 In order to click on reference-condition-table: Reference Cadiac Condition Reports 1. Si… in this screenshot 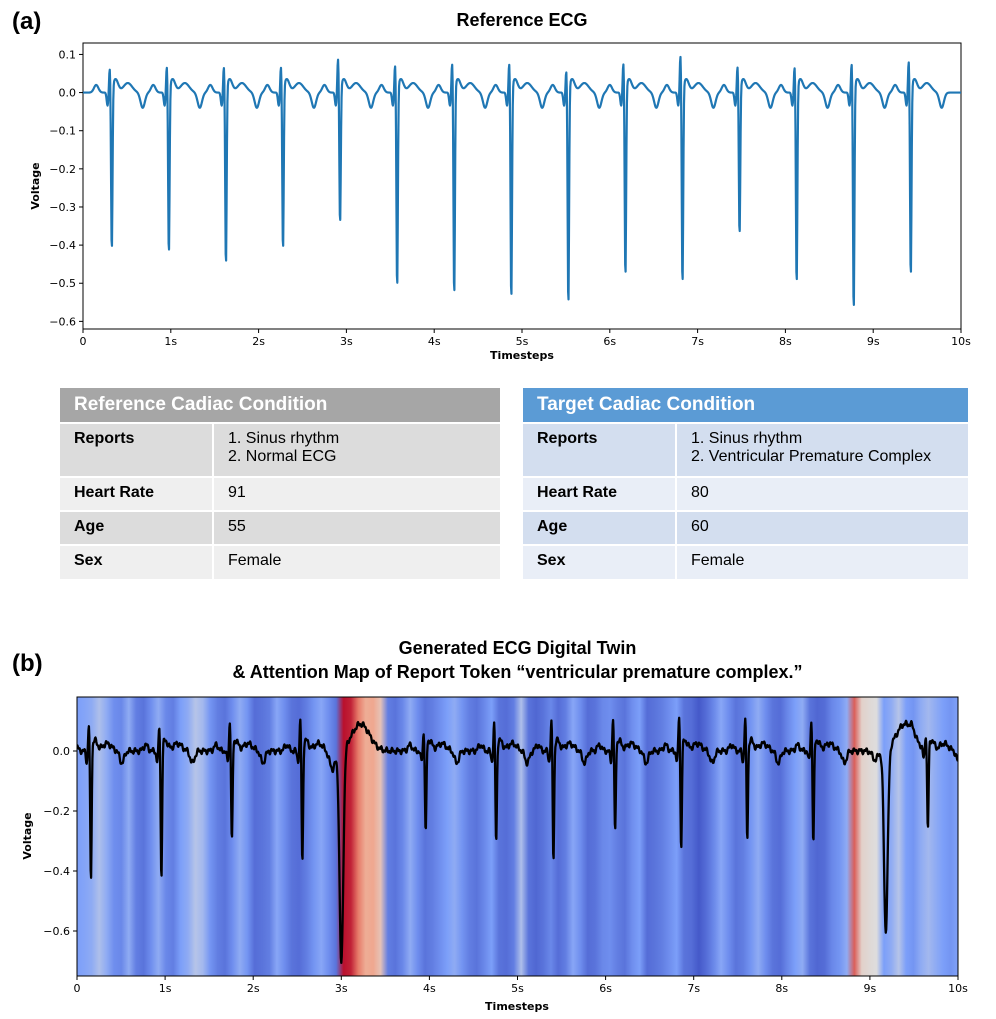, I will do `click(280, 483)`.